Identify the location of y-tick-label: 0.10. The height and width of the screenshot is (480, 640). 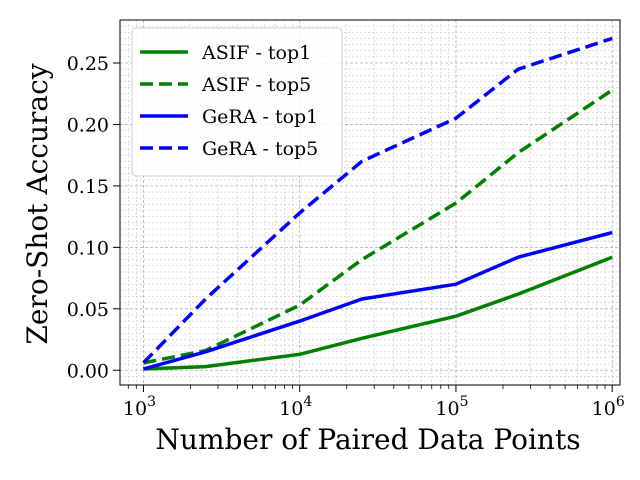
(88, 248).